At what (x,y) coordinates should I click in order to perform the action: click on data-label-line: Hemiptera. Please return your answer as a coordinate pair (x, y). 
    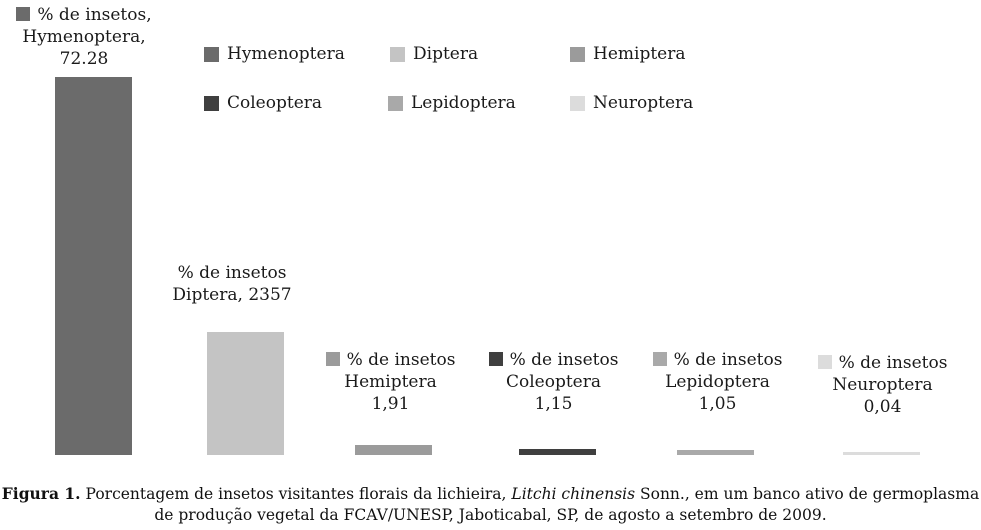
    Looking at the image, I should click on (390, 382).